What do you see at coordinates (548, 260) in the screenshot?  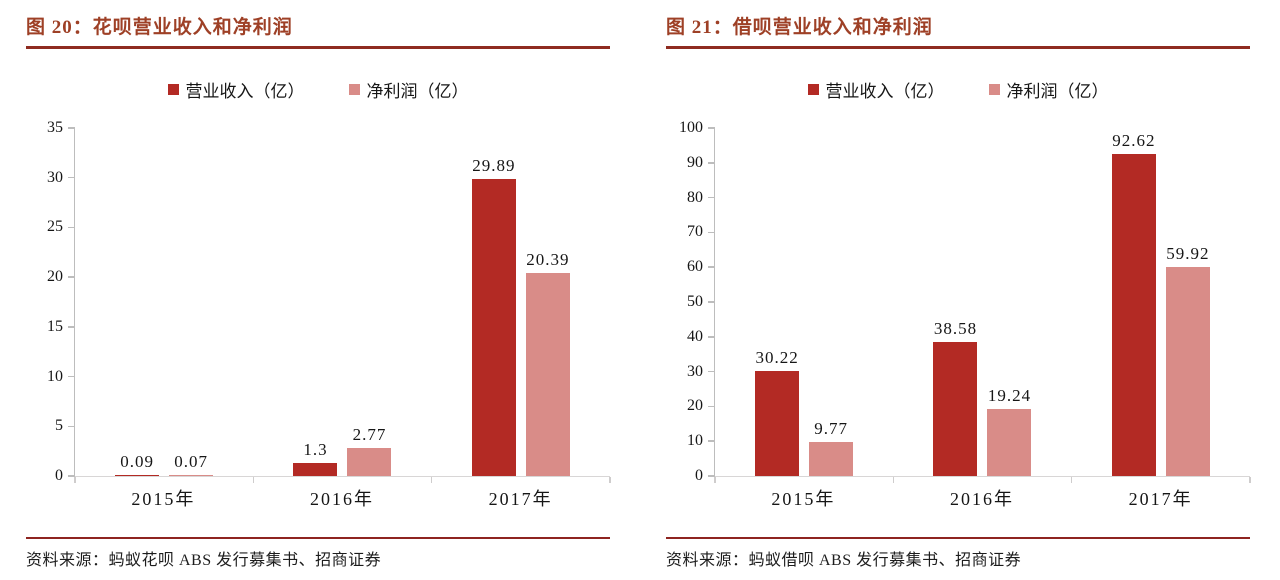 I see `bar-value-label: 20.39` at bounding box center [548, 260].